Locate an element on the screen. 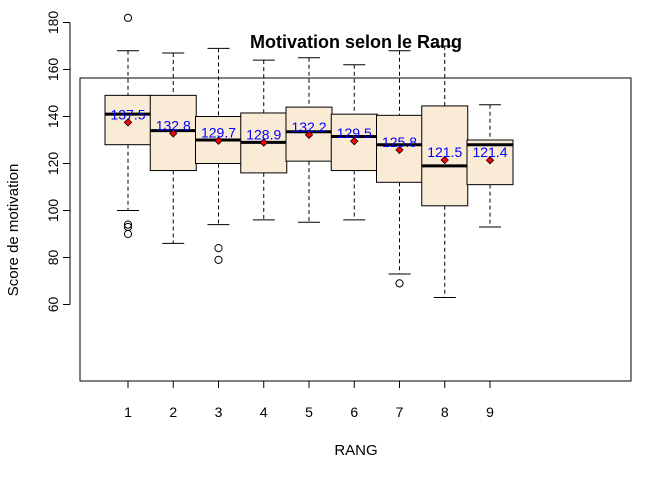  box-group: 129.5 is located at coordinates (354, 142).